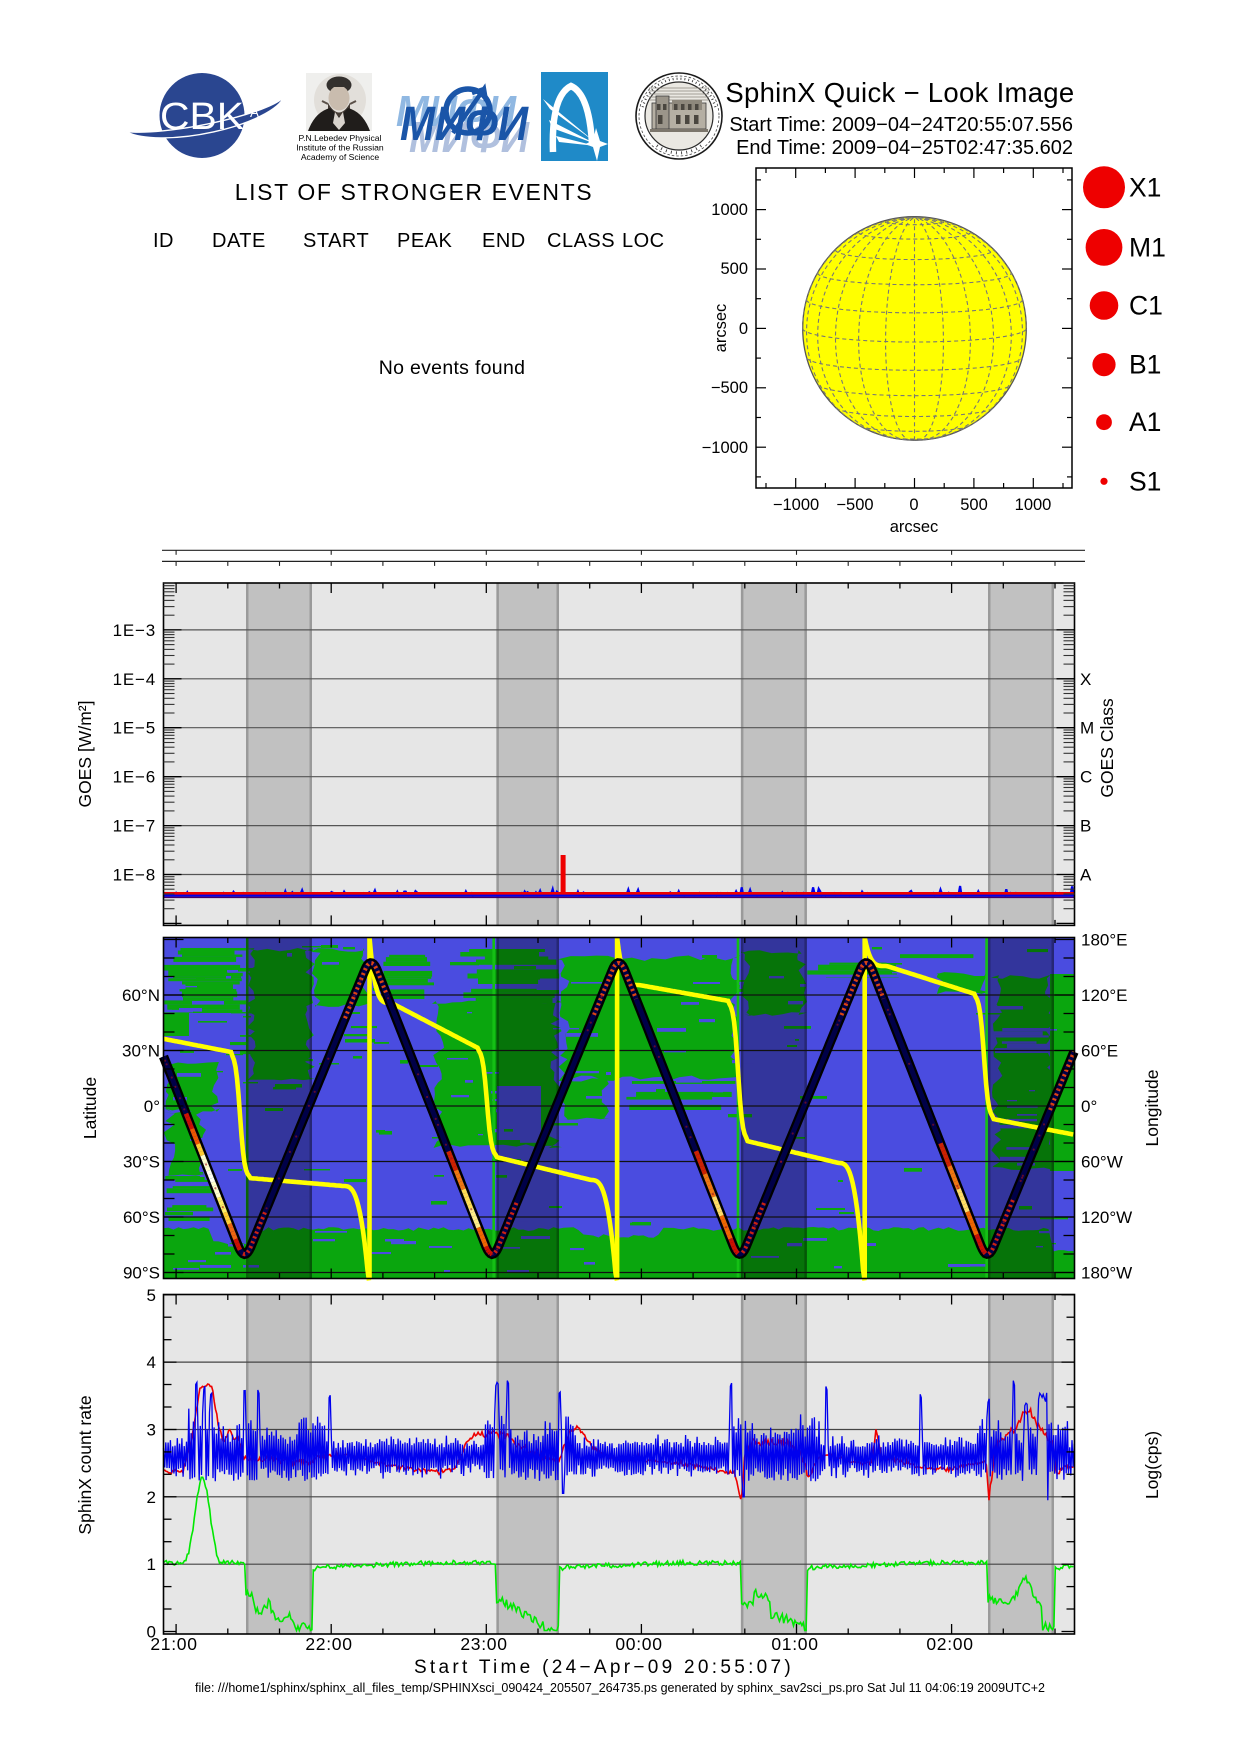  Describe the element at coordinates (173, 1644) in the screenshot. I see `svg-text: 21:00` at that location.